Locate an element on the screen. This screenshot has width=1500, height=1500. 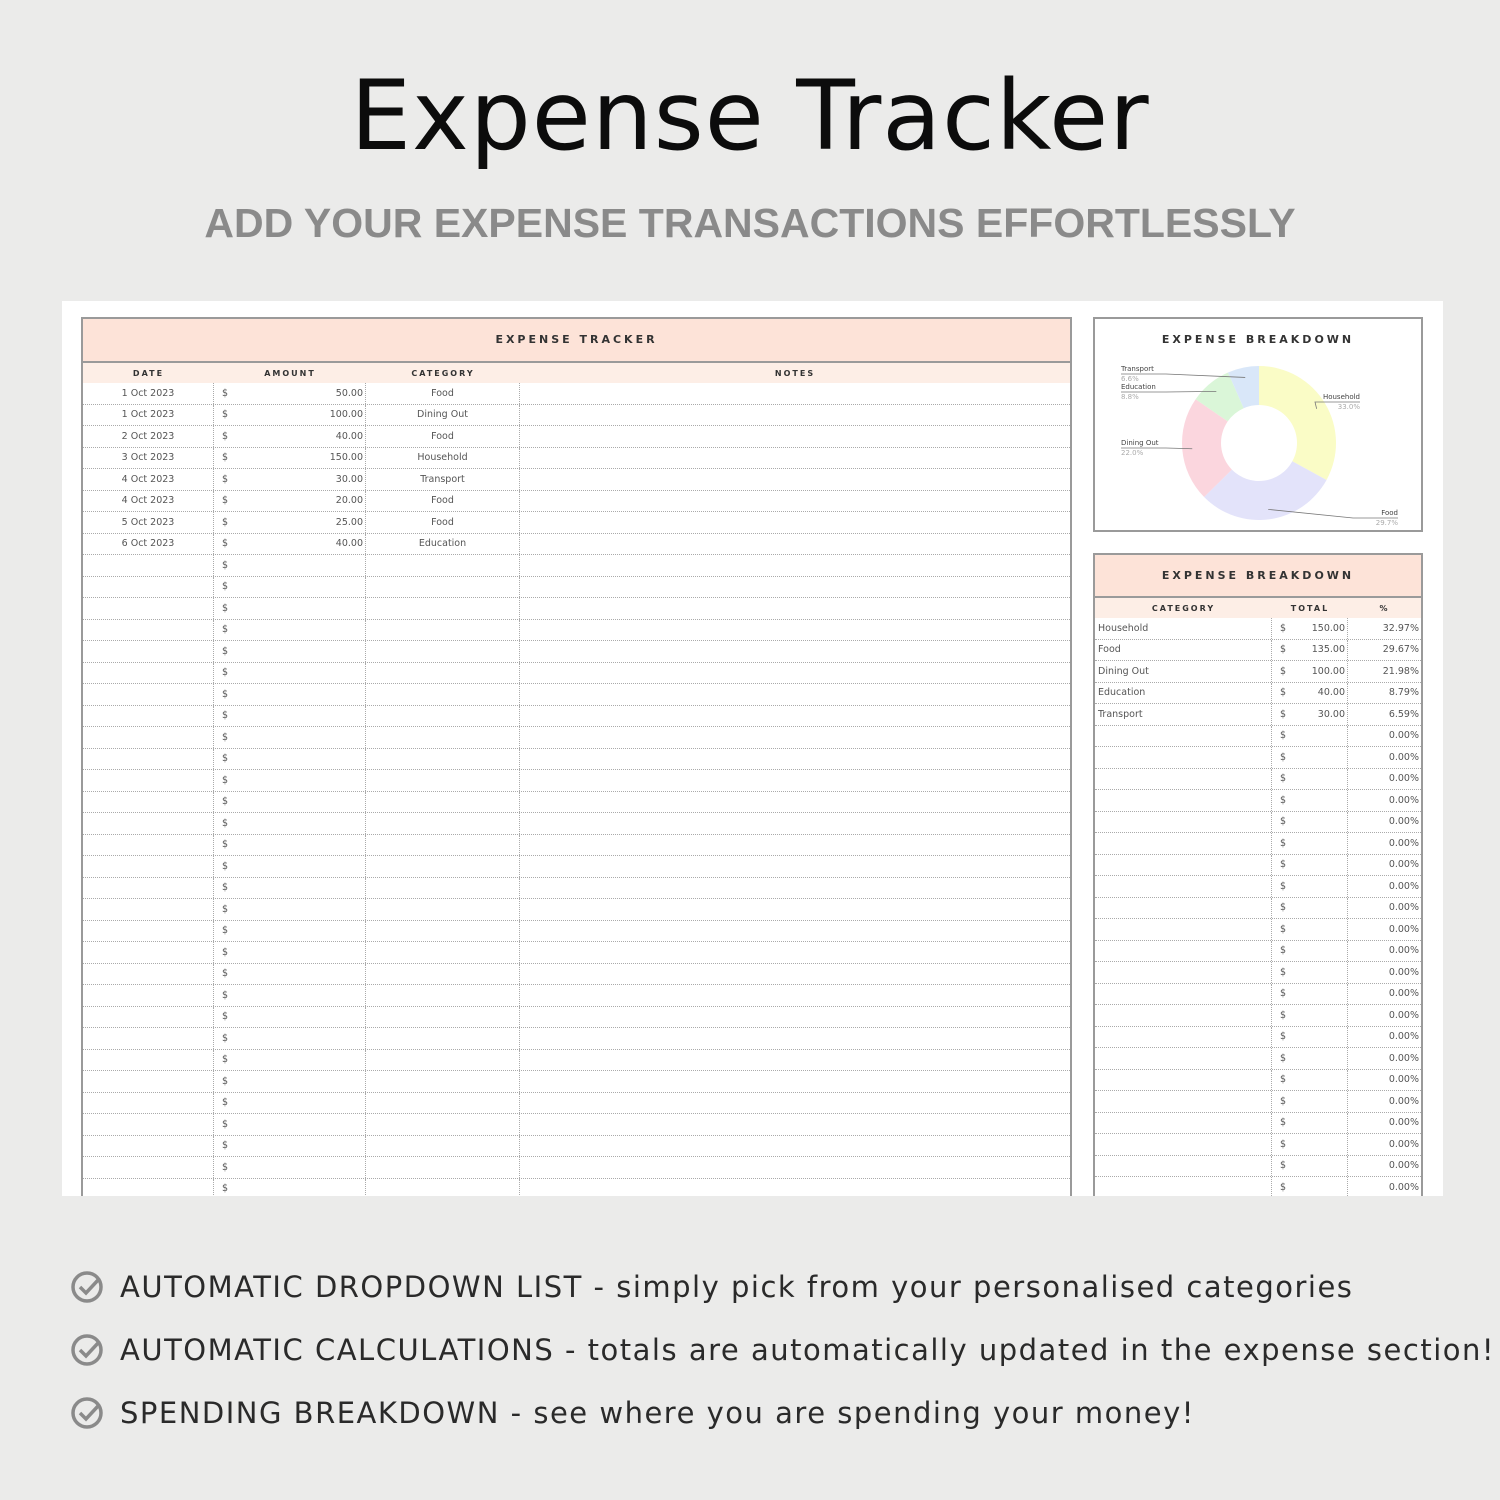
table-row: 2 Oct 2023 $40.00 Food is located at coordinates (576, 437).